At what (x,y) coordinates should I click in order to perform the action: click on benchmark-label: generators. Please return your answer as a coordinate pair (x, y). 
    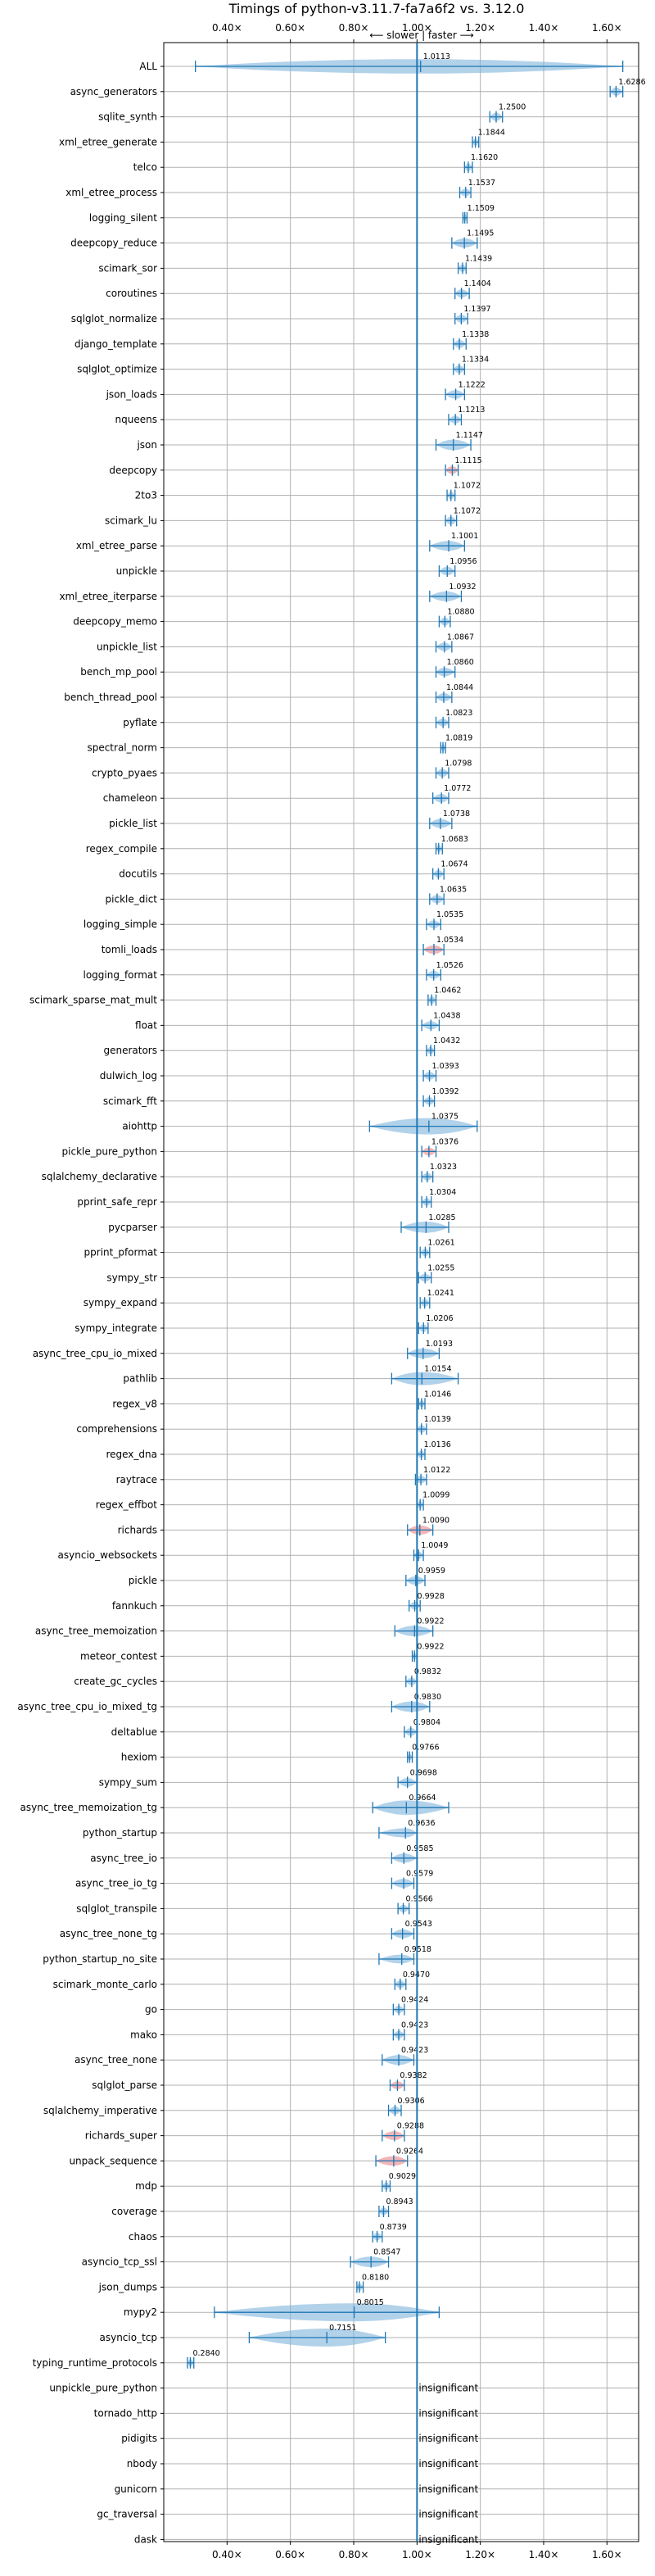
    Looking at the image, I should click on (130, 1050).